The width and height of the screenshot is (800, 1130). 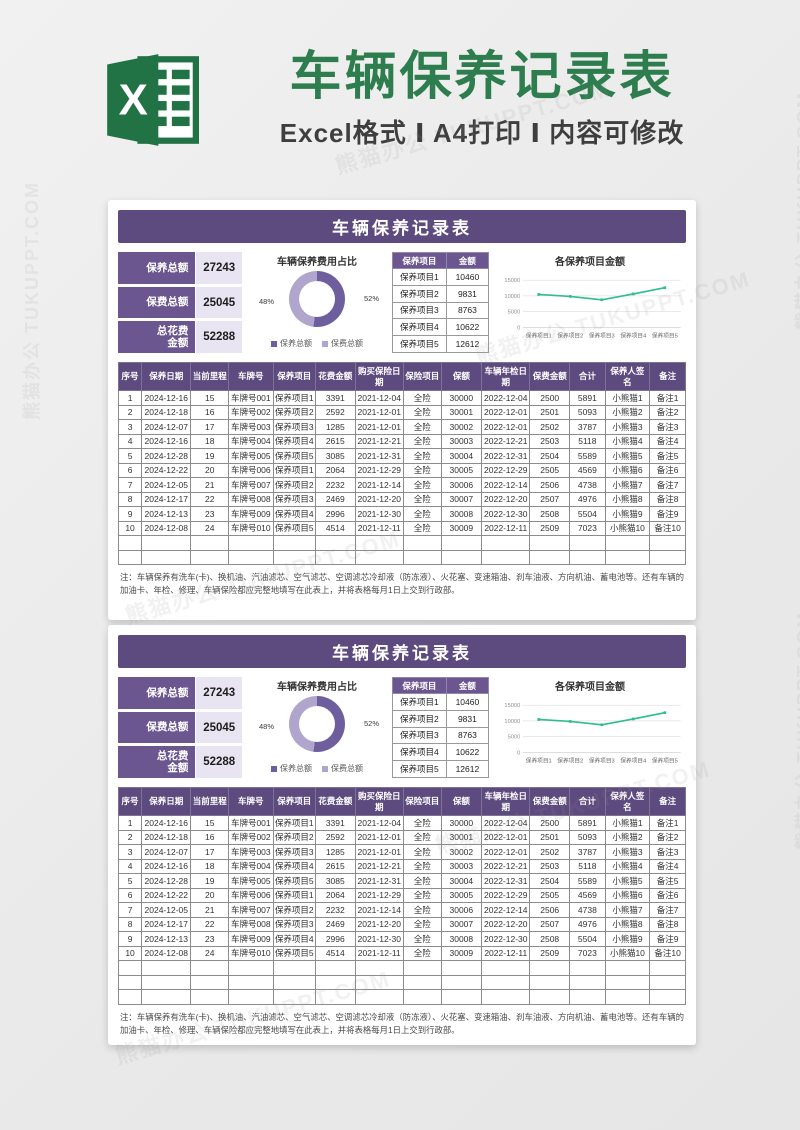 I want to click on svg-text: 保养项目2, so click(x=570, y=760).